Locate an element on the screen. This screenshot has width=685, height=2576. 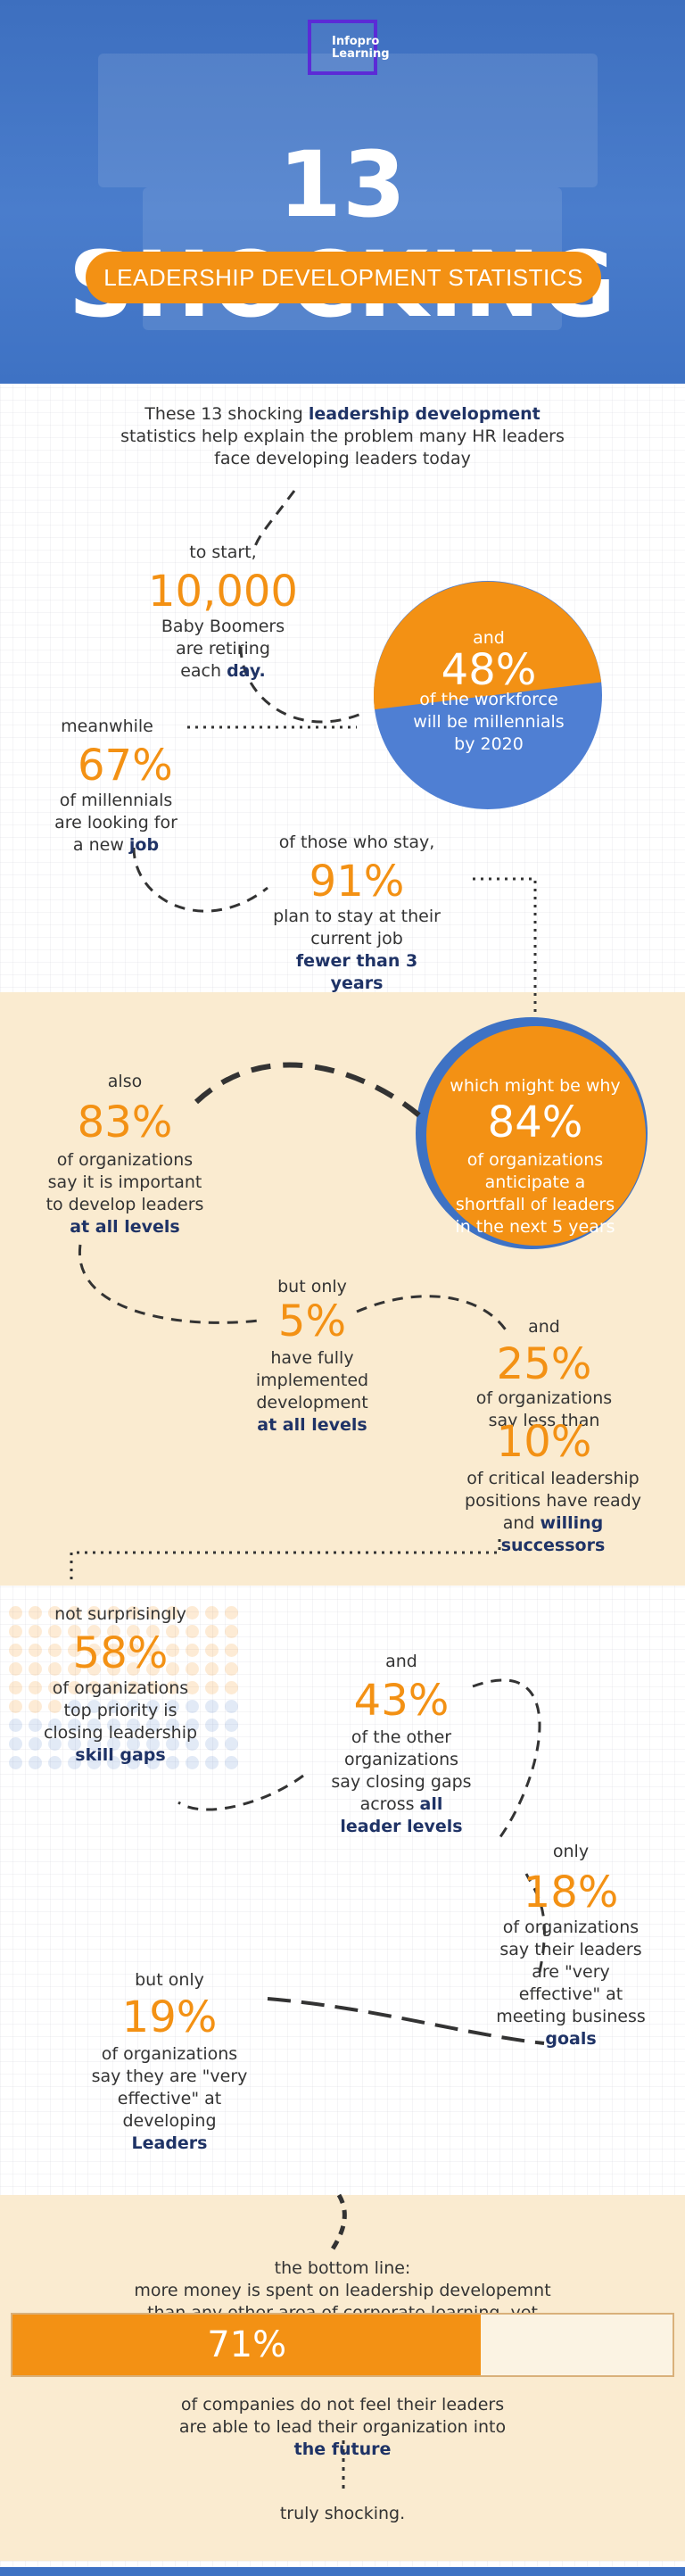
subtitle-pill: LEADERSHIP DEVELOPMENT STATISTICS is located at coordinates (344, 277).